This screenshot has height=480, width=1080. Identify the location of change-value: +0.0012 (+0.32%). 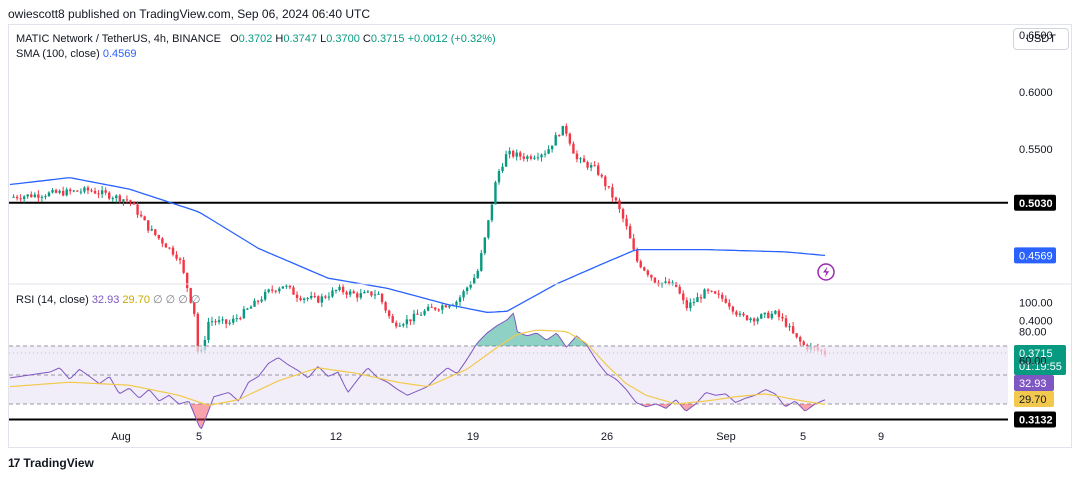
(451, 39).